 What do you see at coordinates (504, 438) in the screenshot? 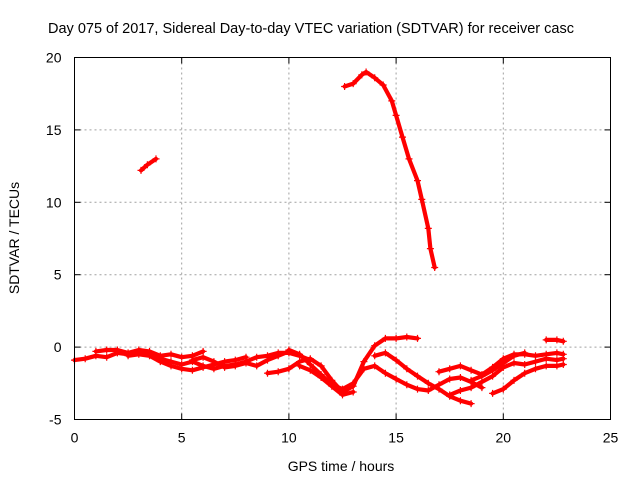
I see `x-tick-label: 20` at bounding box center [504, 438].